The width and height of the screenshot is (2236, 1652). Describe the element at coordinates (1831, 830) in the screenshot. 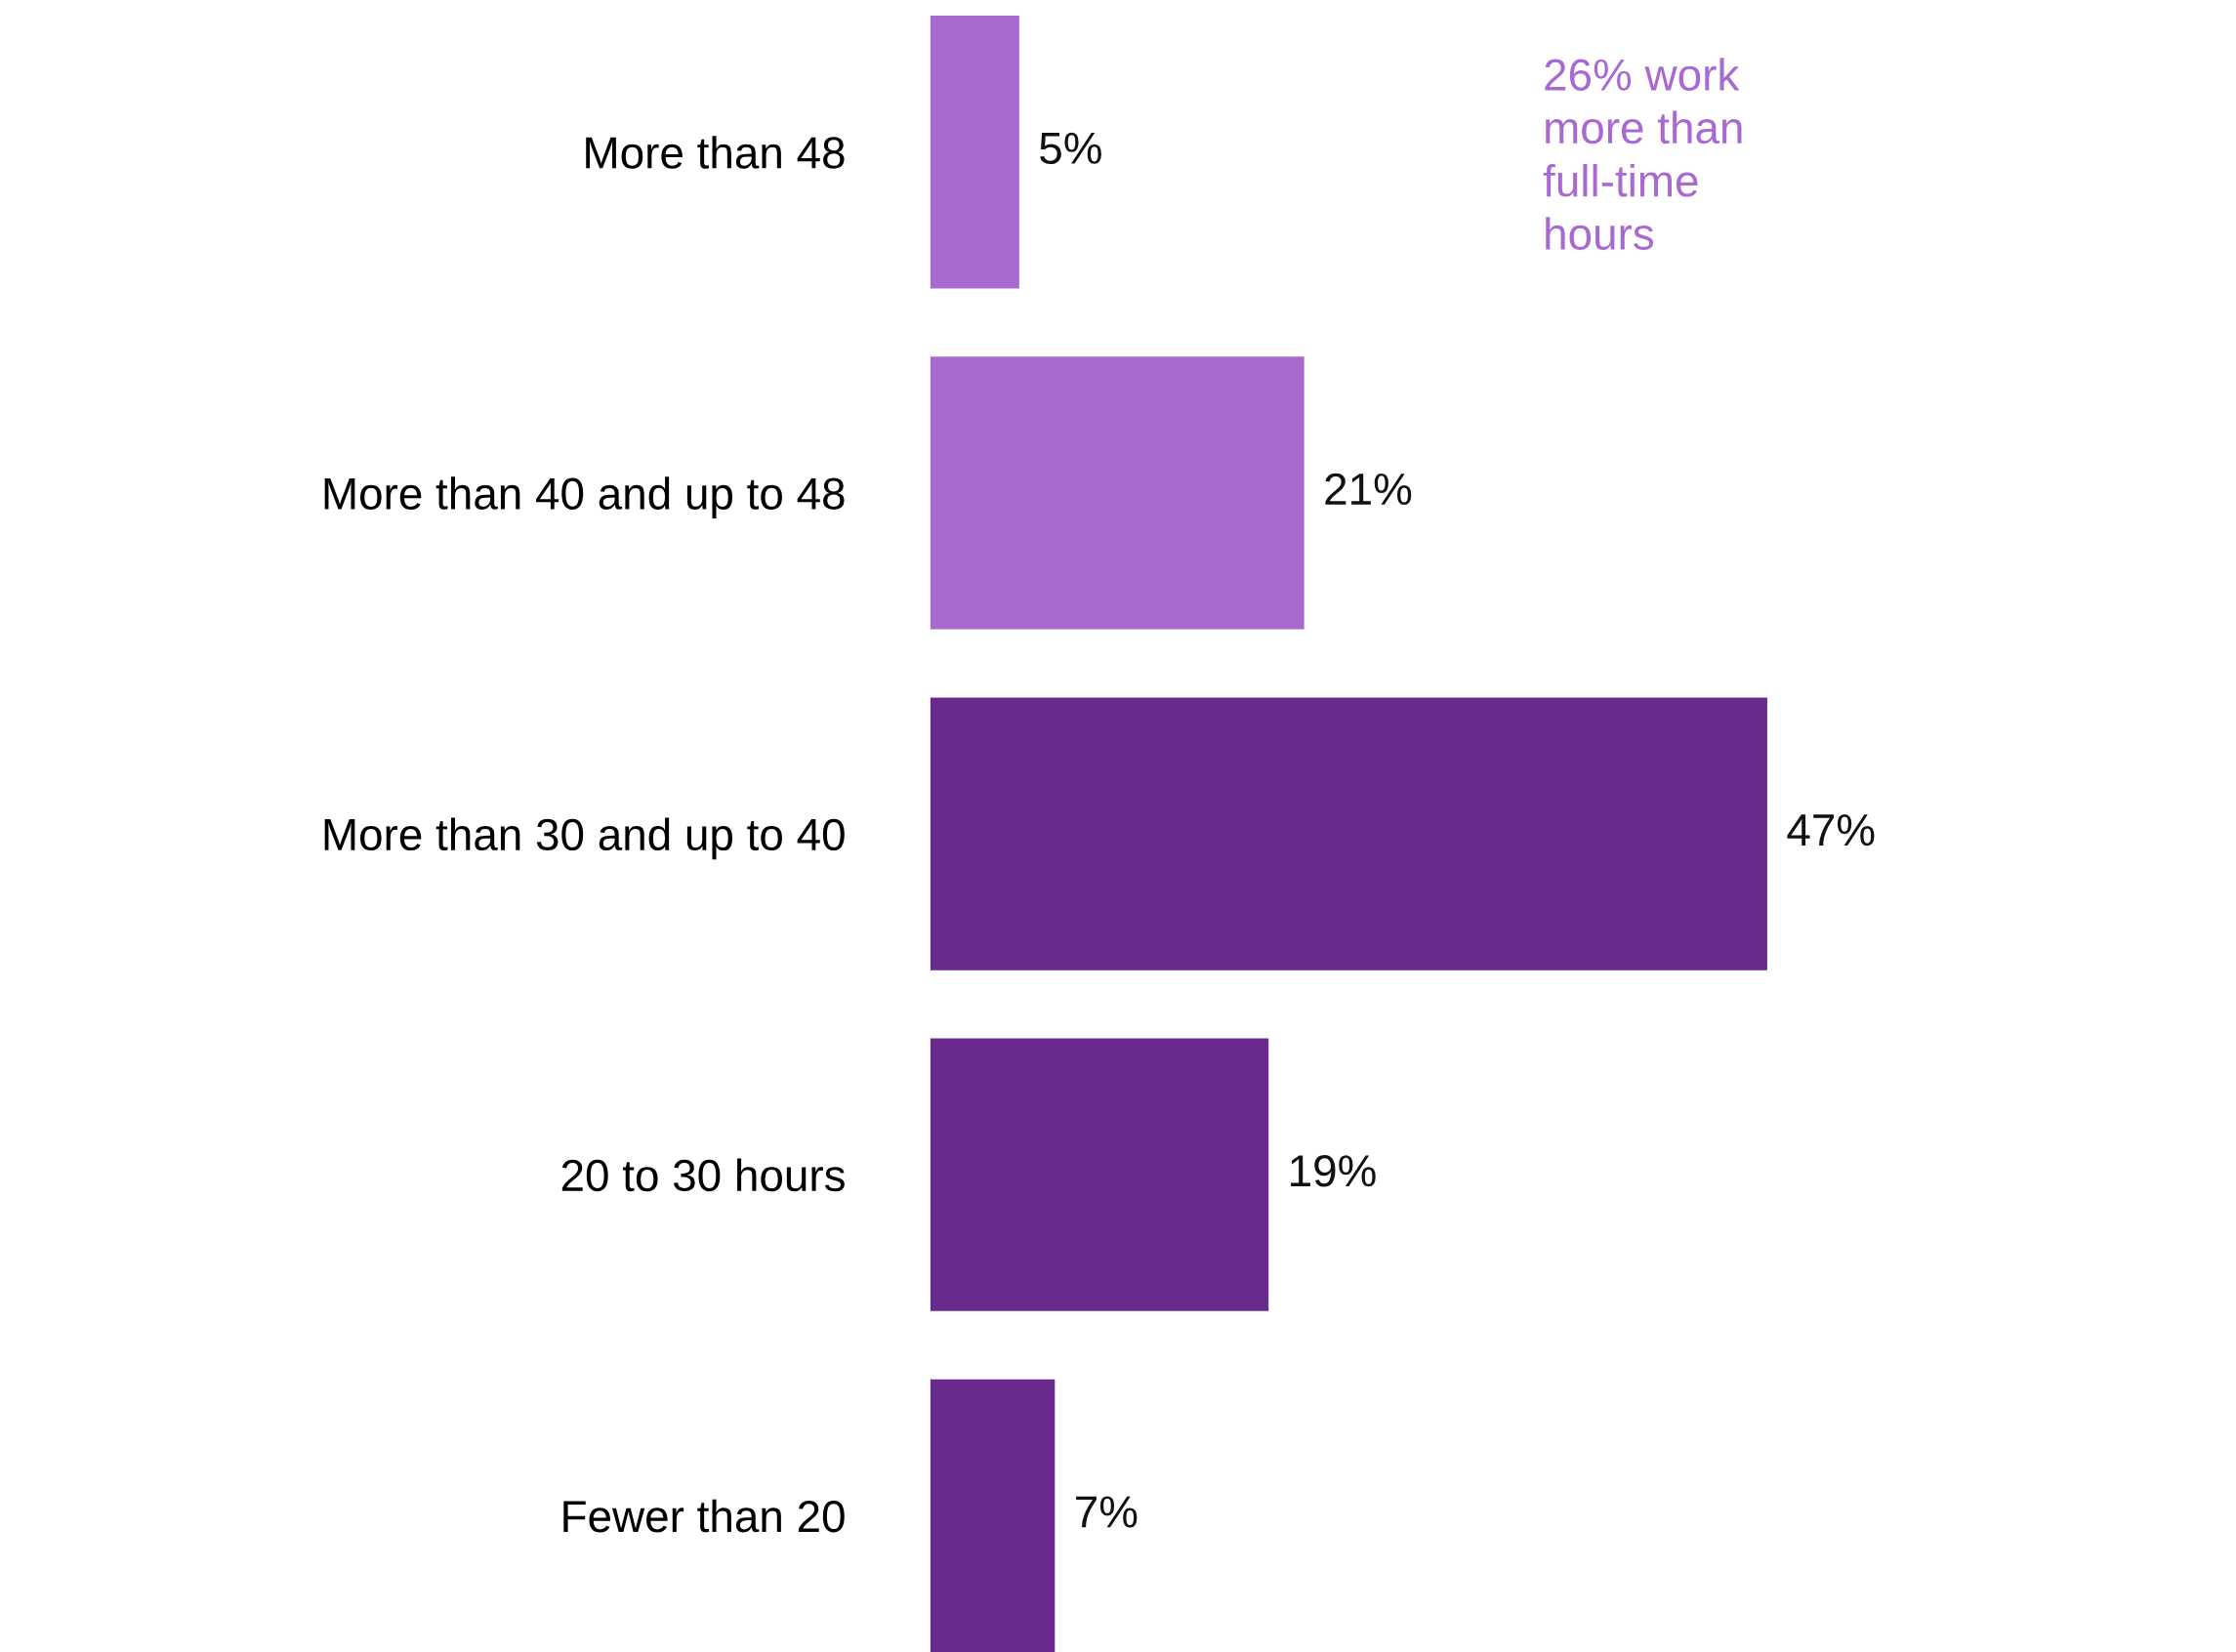

I see `data-label: 47%` at that location.